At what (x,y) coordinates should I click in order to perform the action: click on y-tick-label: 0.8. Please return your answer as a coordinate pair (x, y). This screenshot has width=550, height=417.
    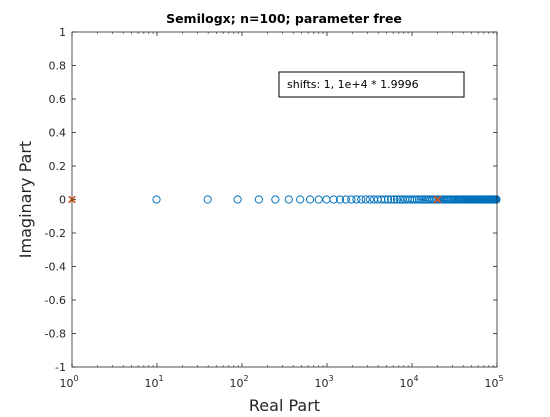
    Looking at the image, I should click on (58, 66).